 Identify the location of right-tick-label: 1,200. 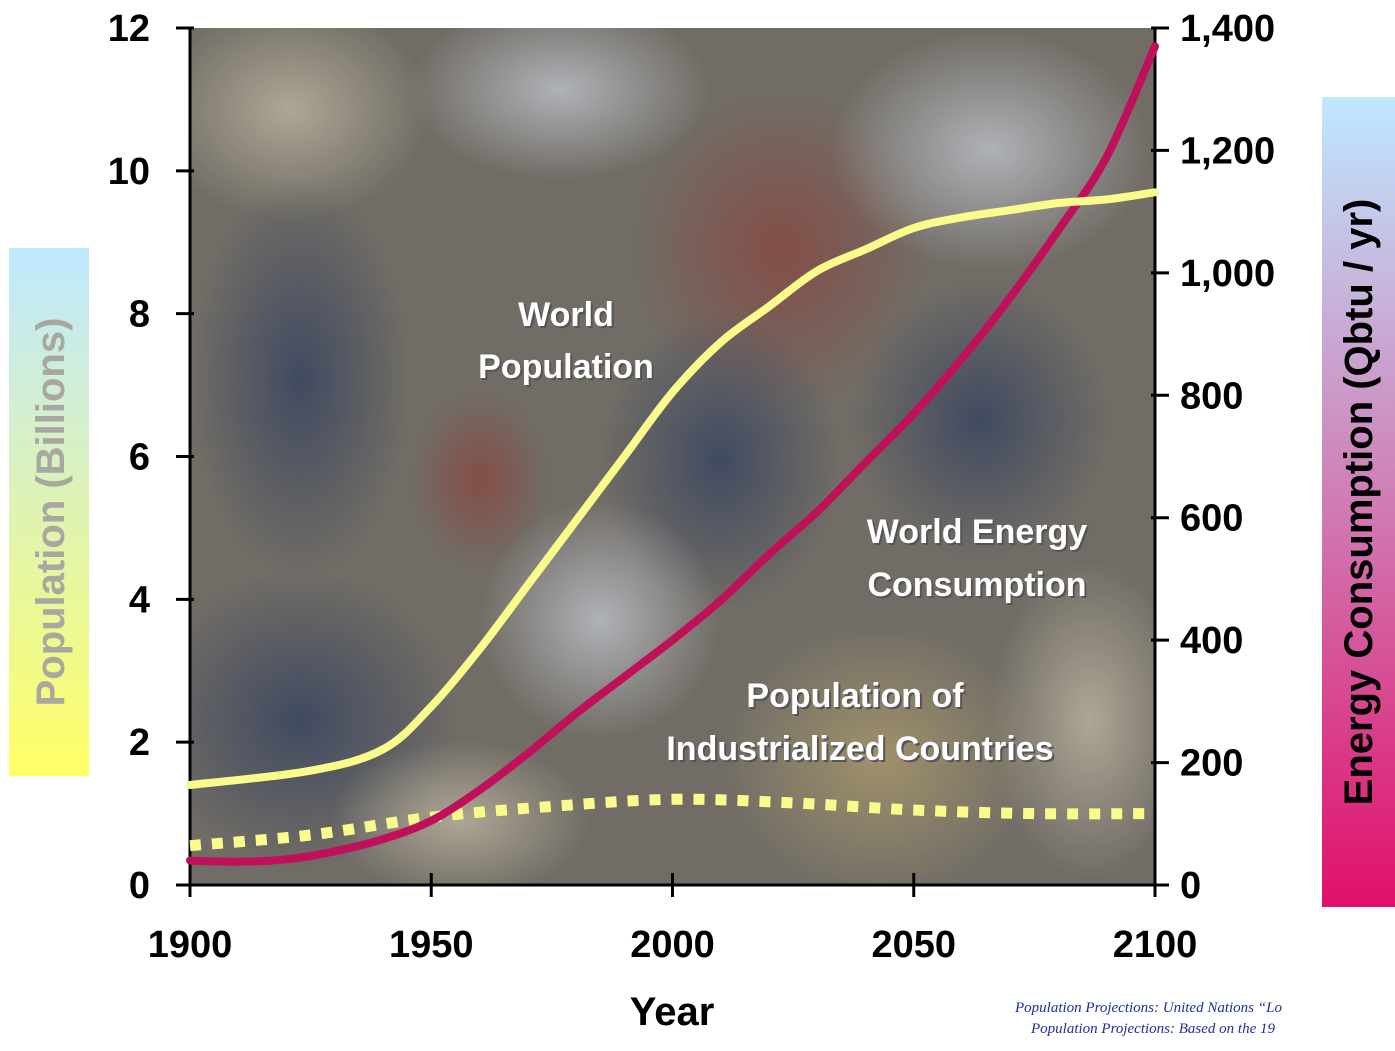
(1227, 151).